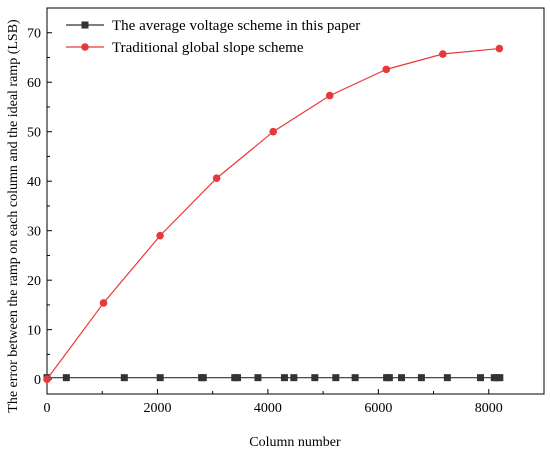  What do you see at coordinates (85, 25) in the screenshot?
I see `legend-marker-square` at bounding box center [85, 25].